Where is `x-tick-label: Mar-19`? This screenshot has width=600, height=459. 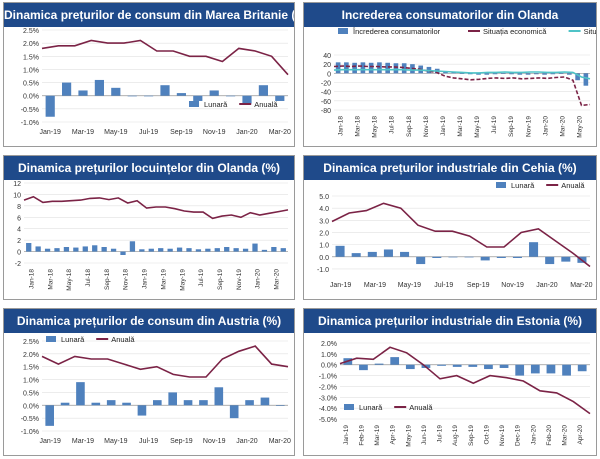 x-tick-label: Mar-19 is located at coordinates (163, 279).